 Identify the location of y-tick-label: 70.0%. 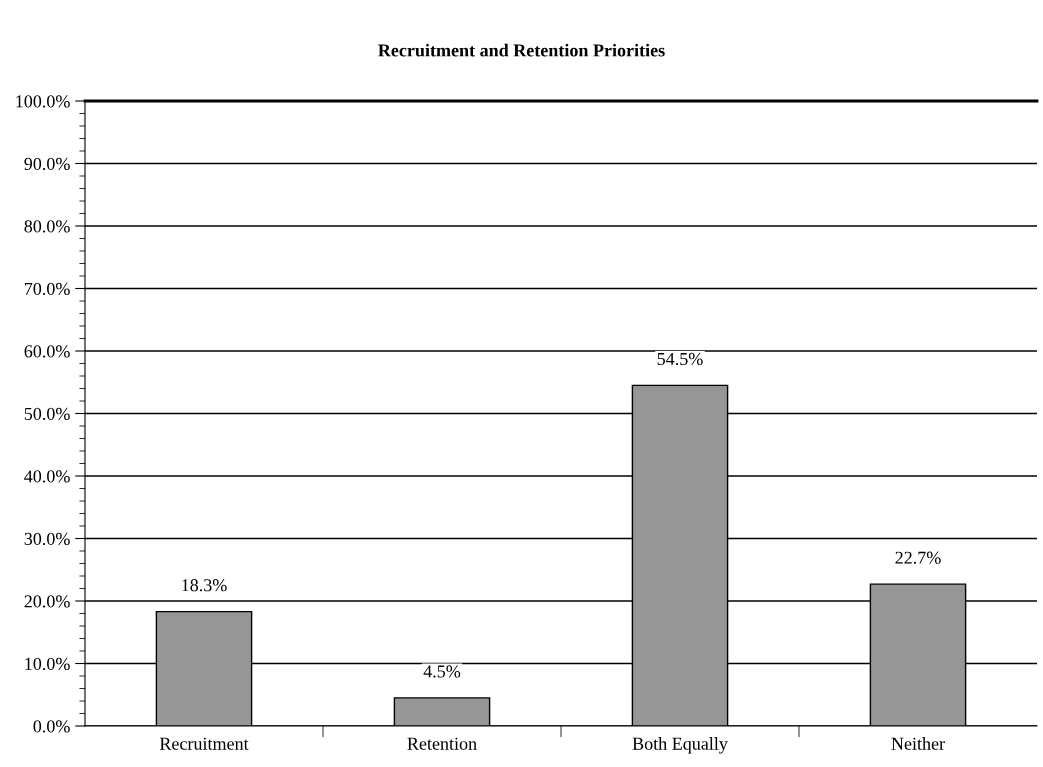
(47, 289).